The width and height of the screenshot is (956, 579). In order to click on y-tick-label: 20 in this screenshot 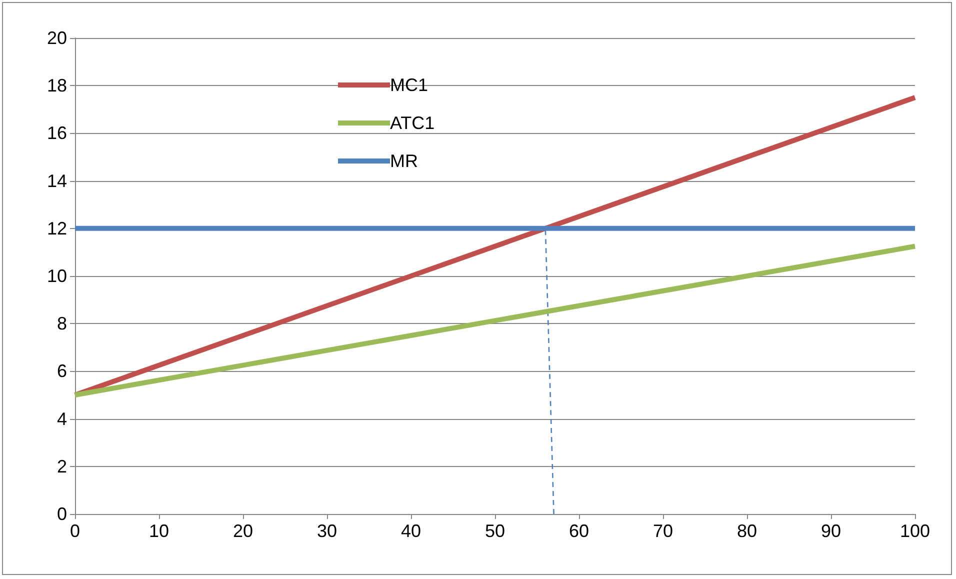, I will do `click(56, 38)`.